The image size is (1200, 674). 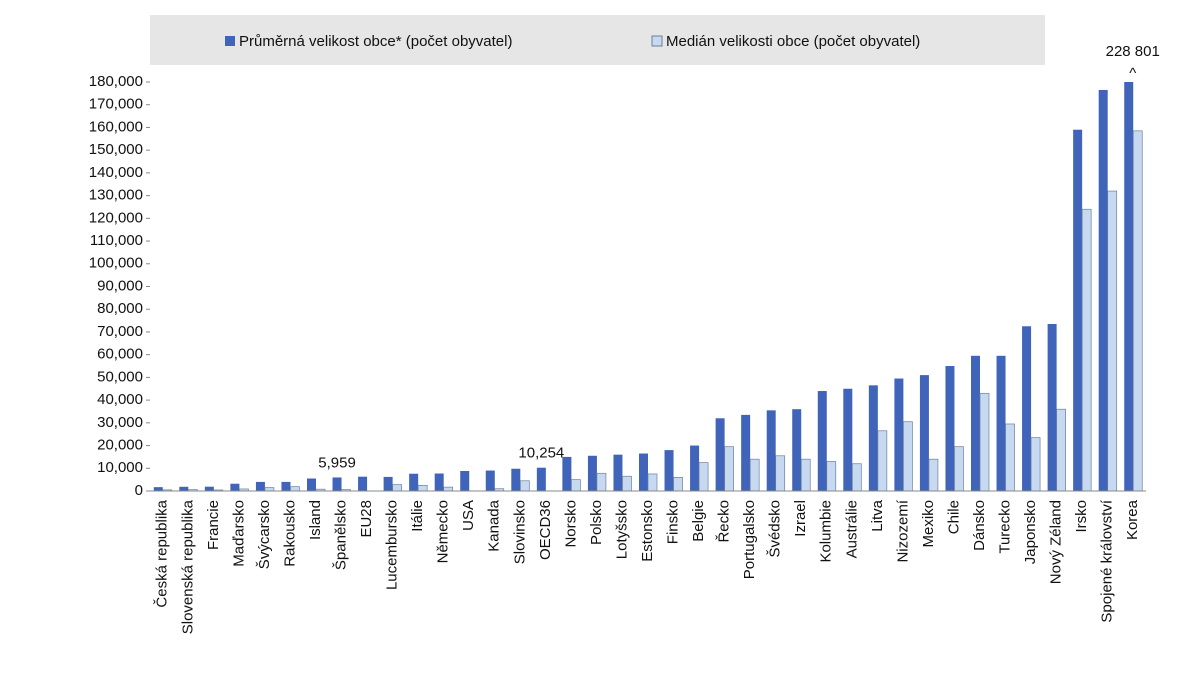 What do you see at coordinates (315, 520) in the screenshot?
I see `x-tick-label: Island` at bounding box center [315, 520].